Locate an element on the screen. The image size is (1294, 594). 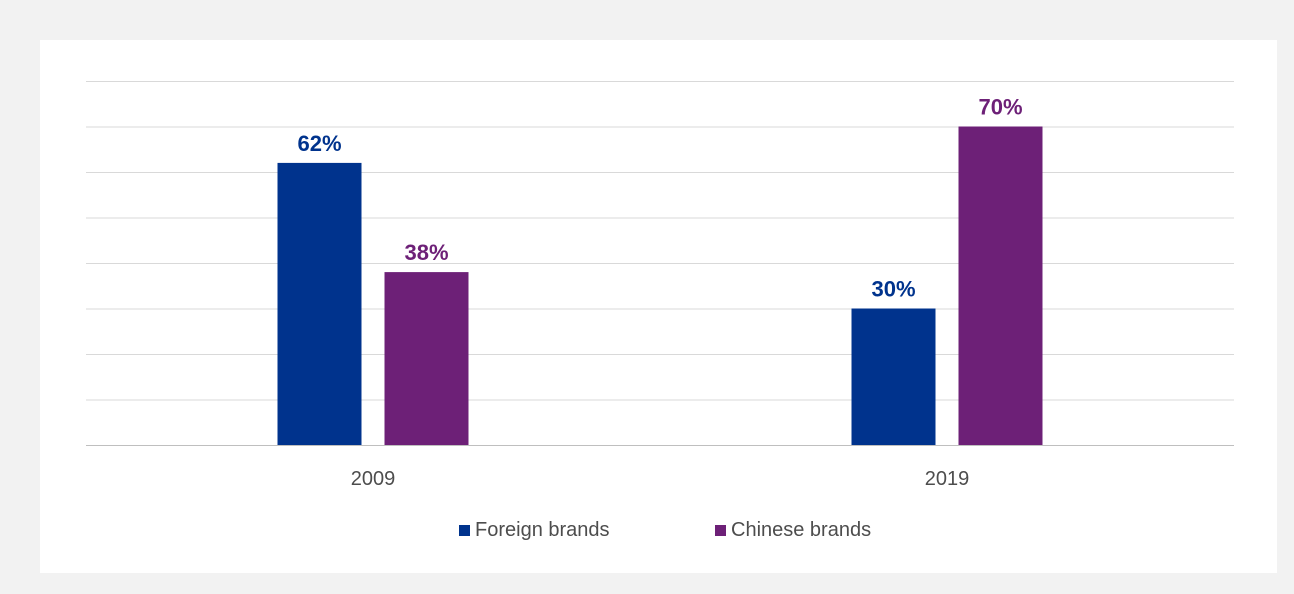
bar-foreign-brands-2009 is located at coordinates (319, 303).